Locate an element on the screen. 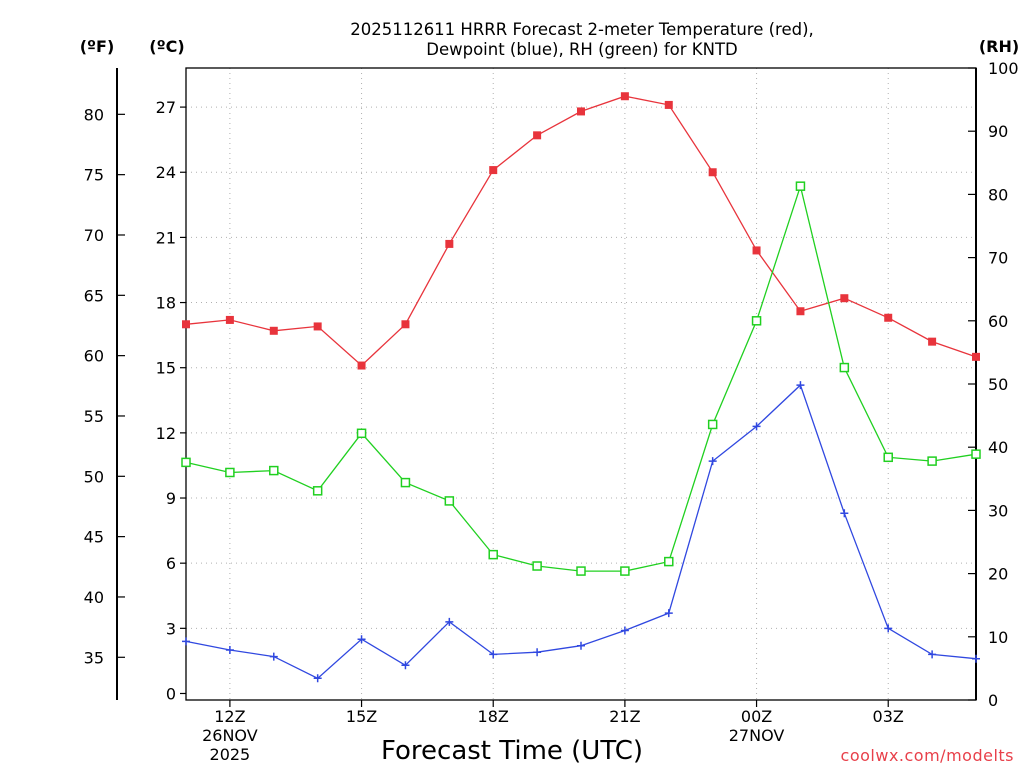  rh-unit-label: (RH) is located at coordinates (999, 46).